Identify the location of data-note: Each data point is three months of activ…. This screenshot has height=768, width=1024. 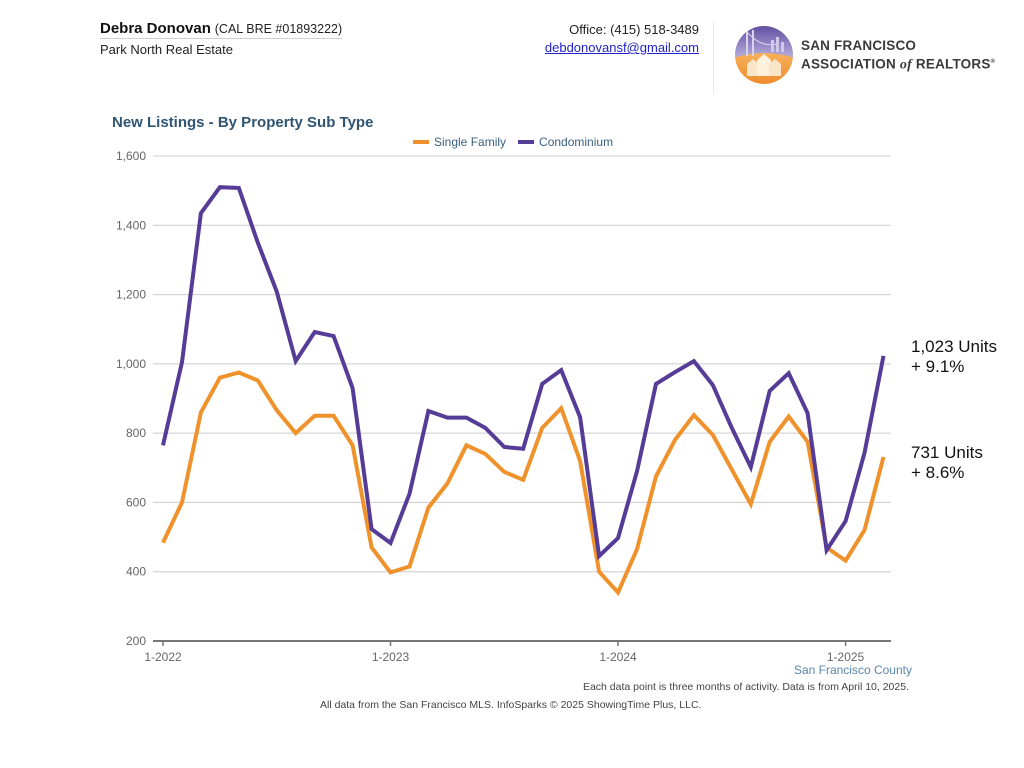
(745, 687).